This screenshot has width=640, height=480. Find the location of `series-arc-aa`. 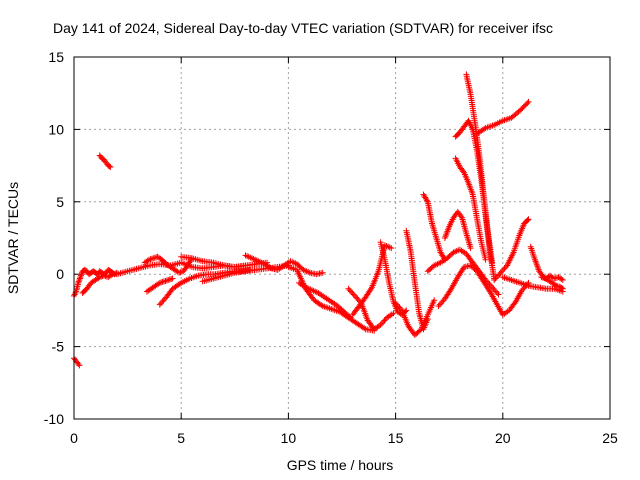

series-arc-aa is located at coordinates (511, 249).